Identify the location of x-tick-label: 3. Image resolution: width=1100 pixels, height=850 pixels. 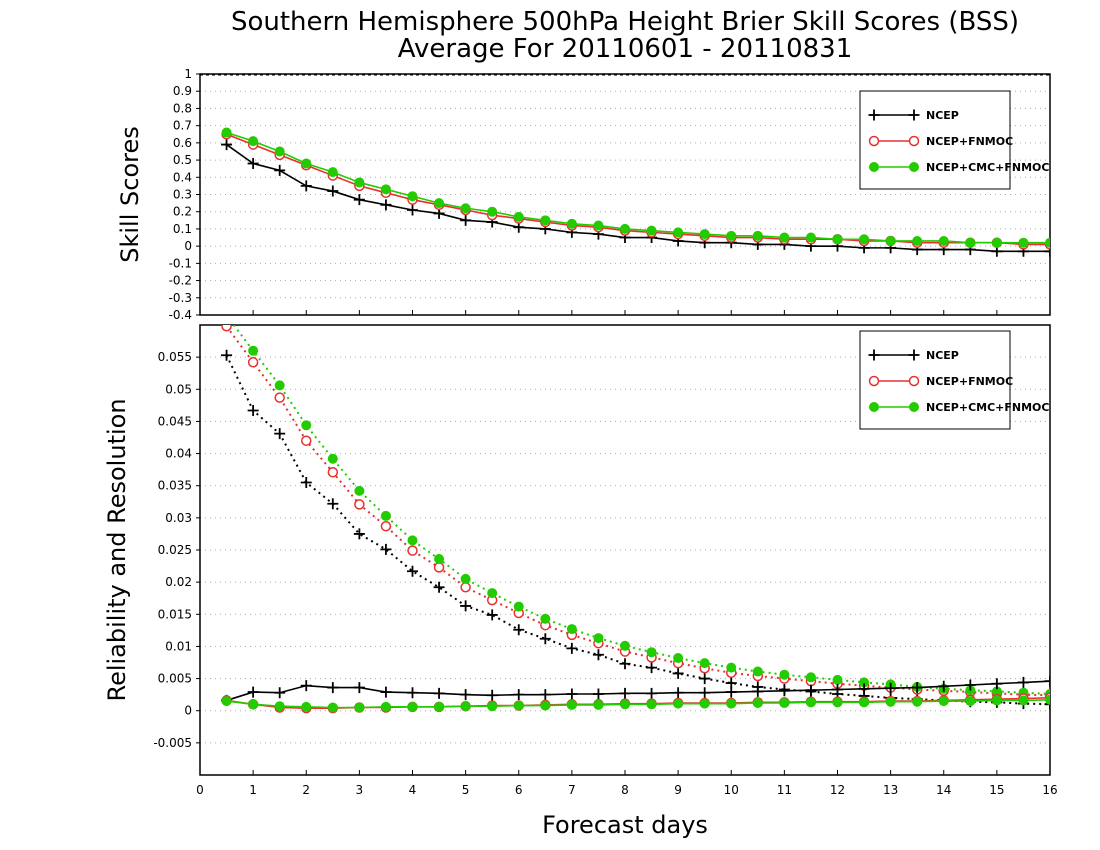
(360, 790).